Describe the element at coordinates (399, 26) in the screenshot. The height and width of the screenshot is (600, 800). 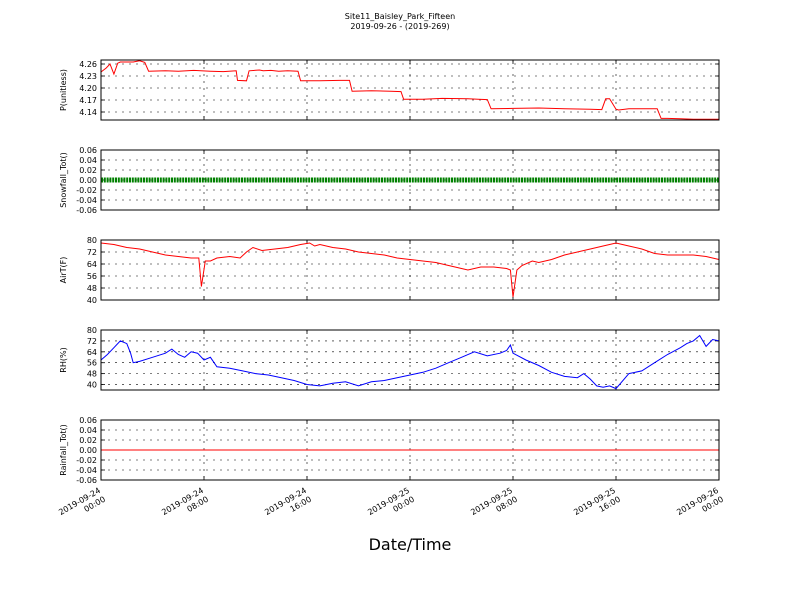
I see `chart-subtitle: 2019-09-26 - (2019-269)` at that location.